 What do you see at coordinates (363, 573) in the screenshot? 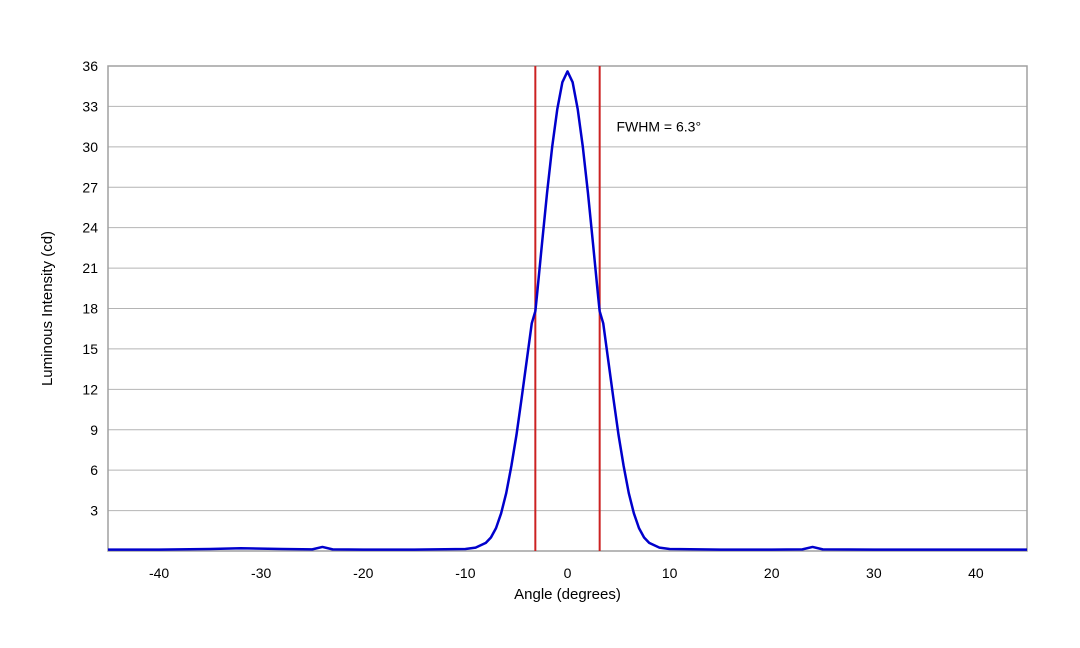
I see `x-tick-label: -20` at bounding box center [363, 573].